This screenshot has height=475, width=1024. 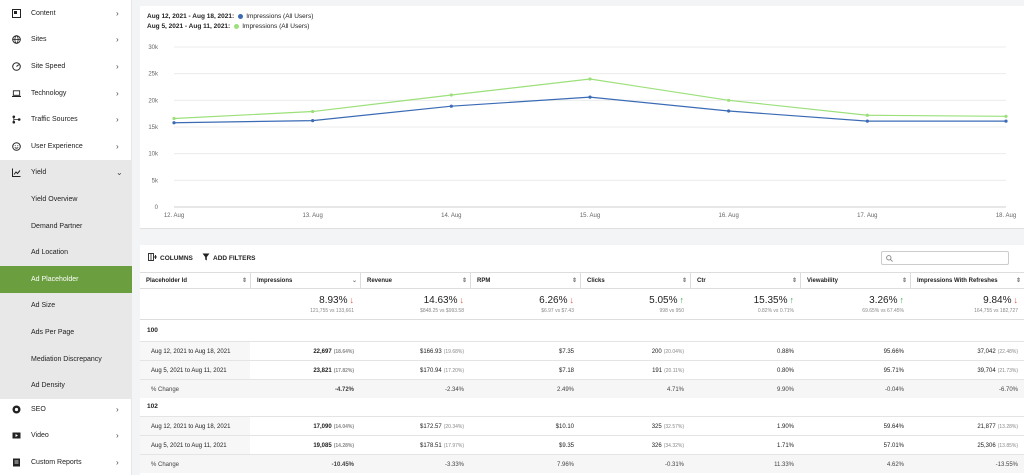 I want to click on nav-item-yield: Yield ⌄, so click(x=66, y=173).